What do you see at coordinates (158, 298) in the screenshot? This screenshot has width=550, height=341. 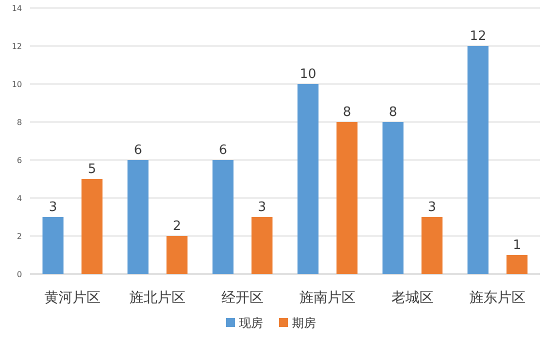 I see `x-tick-label: 旌北片区` at bounding box center [158, 298].